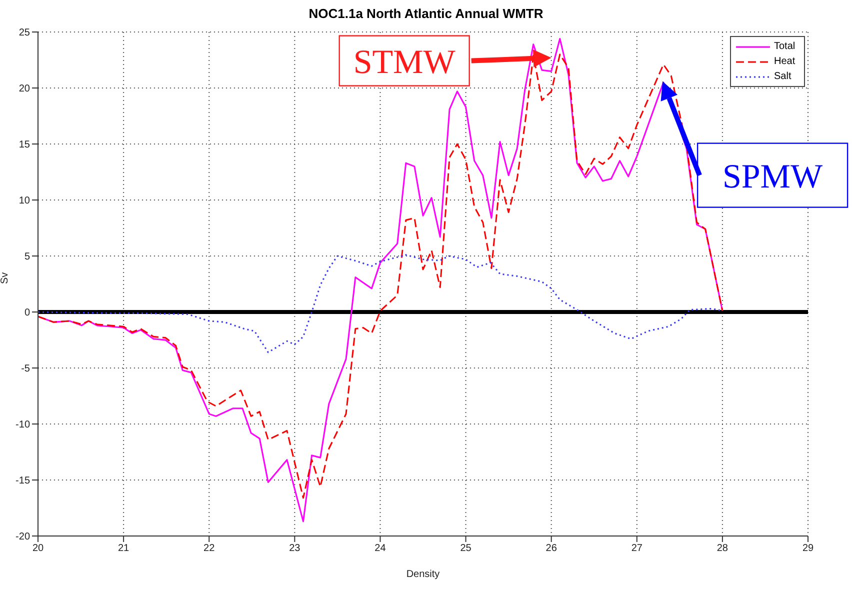 The image size is (852, 594). I want to click on annotation: STMW, so click(404, 62).